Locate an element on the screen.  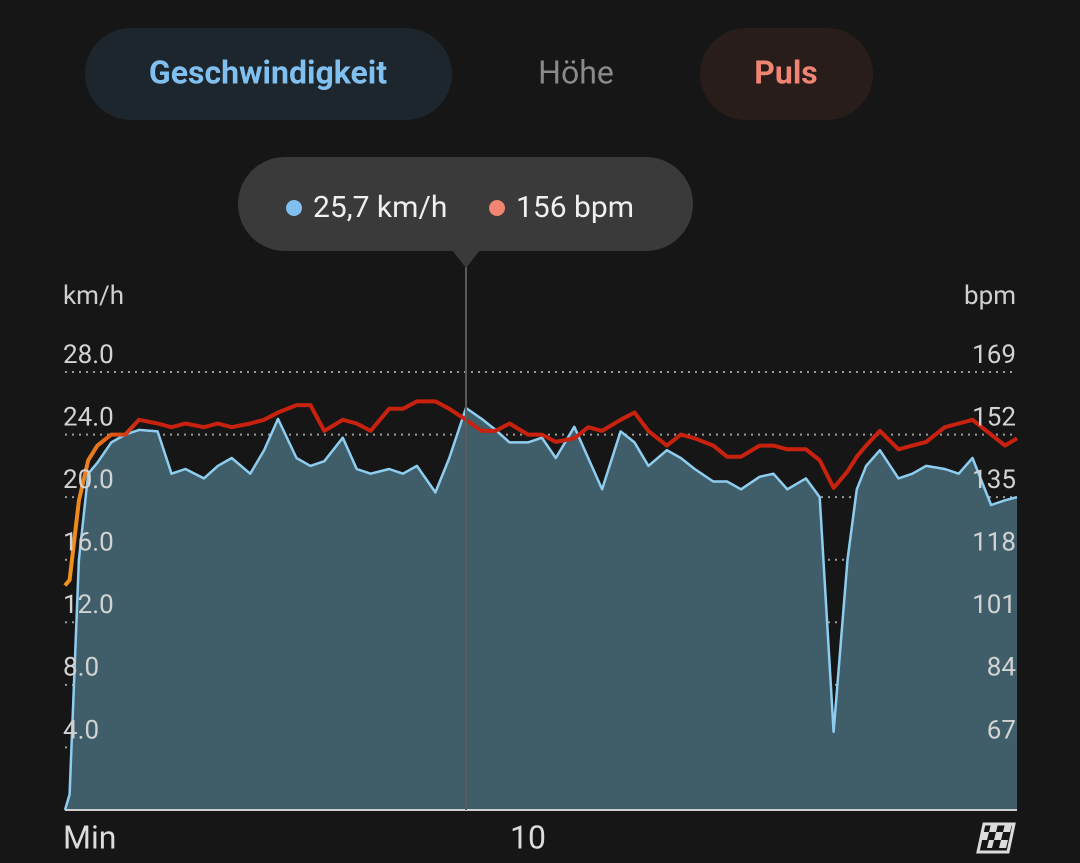
tab: Höhe is located at coordinates (576, 72).